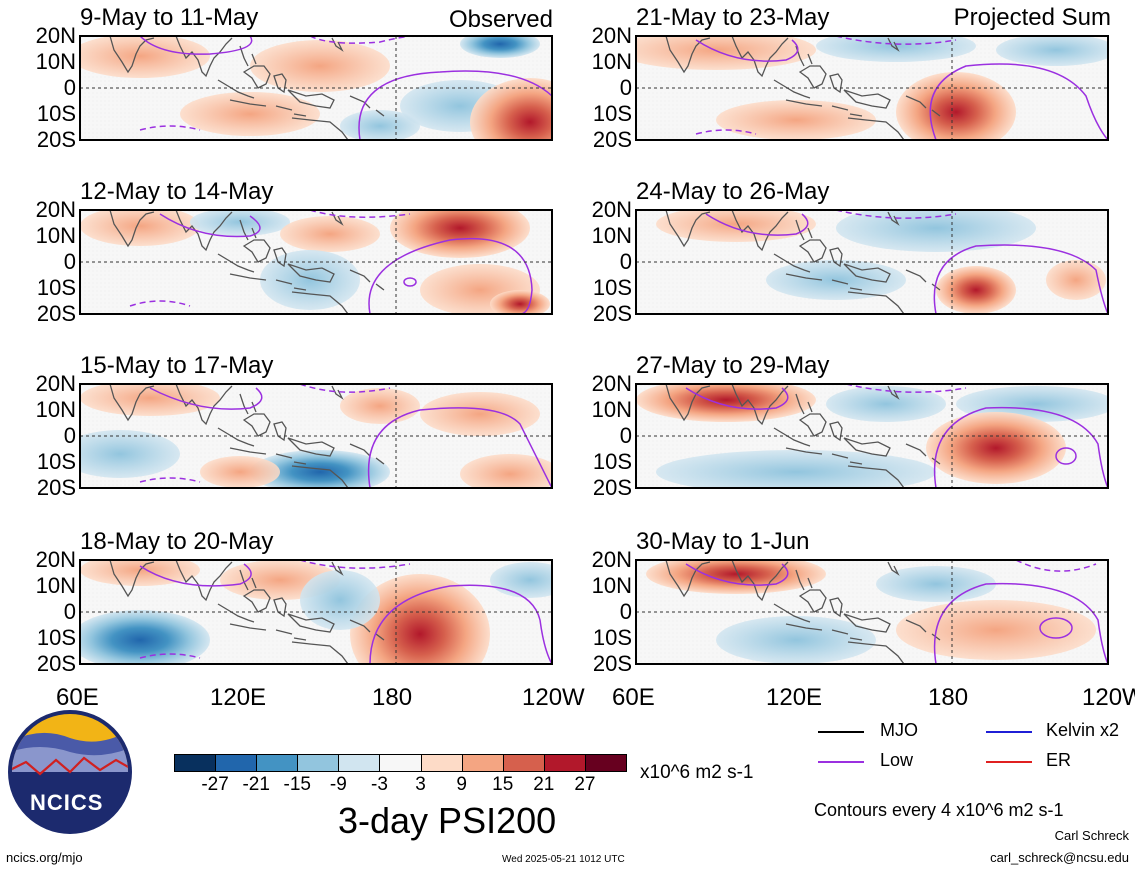  I want to click on colorbar-tick-label: -15, so click(297, 784).